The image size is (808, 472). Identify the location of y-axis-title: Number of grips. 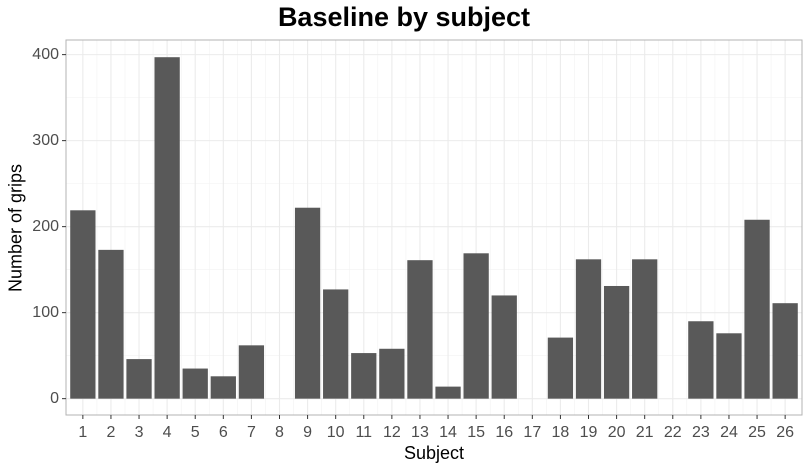
(15, 228).